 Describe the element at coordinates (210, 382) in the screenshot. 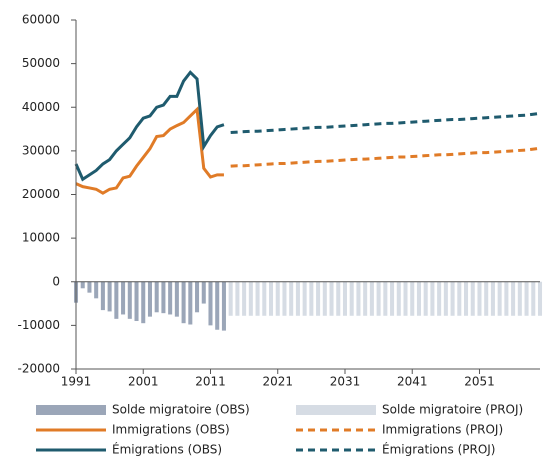

I see `x-tick-label: 2011` at that location.